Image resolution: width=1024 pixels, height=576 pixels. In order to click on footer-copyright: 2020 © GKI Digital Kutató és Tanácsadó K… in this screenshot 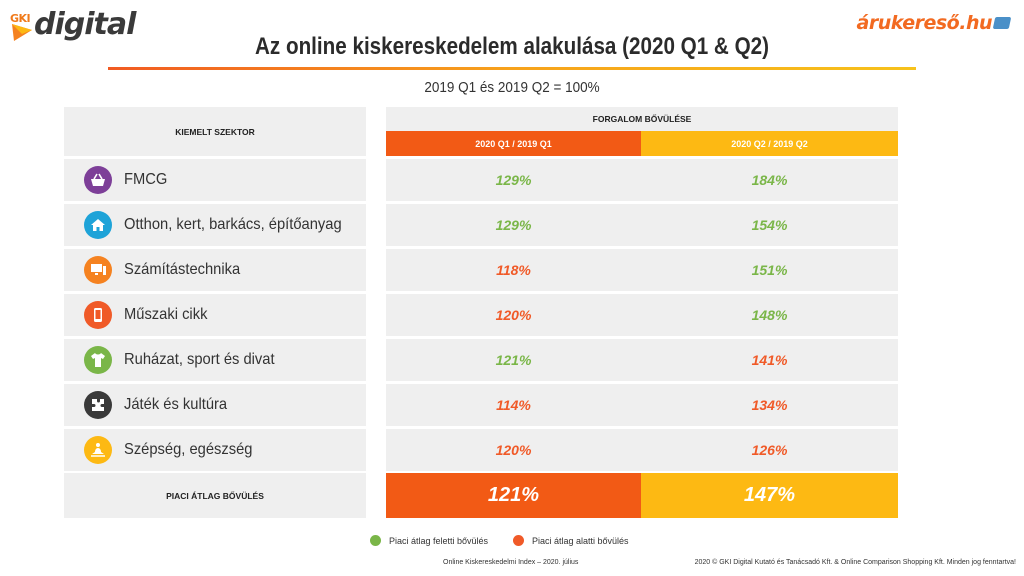, I will do `click(855, 562)`.